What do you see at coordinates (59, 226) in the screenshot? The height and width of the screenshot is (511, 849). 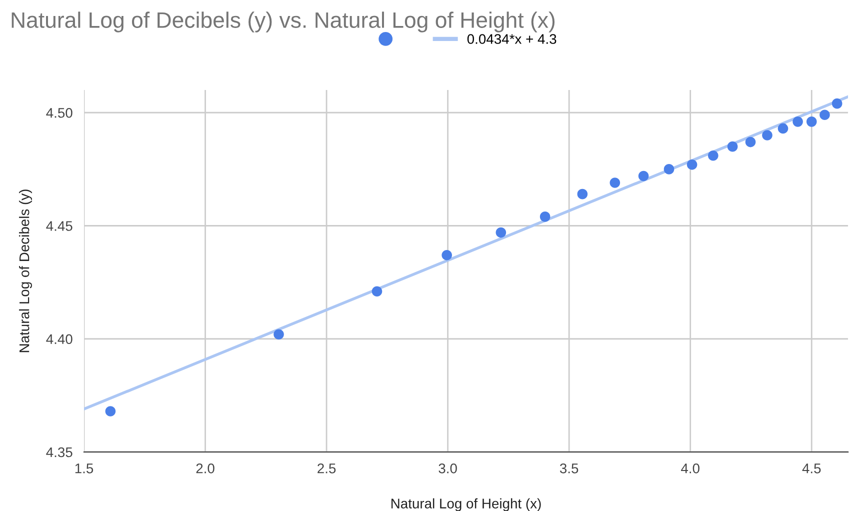 I see `y-tick-label: 4.45` at bounding box center [59, 226].